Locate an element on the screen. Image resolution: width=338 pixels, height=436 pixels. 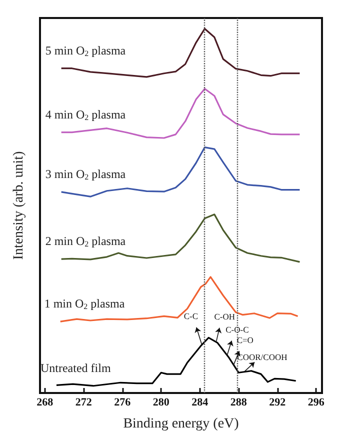
annotation: C=O is located at coordinates (245, 339).